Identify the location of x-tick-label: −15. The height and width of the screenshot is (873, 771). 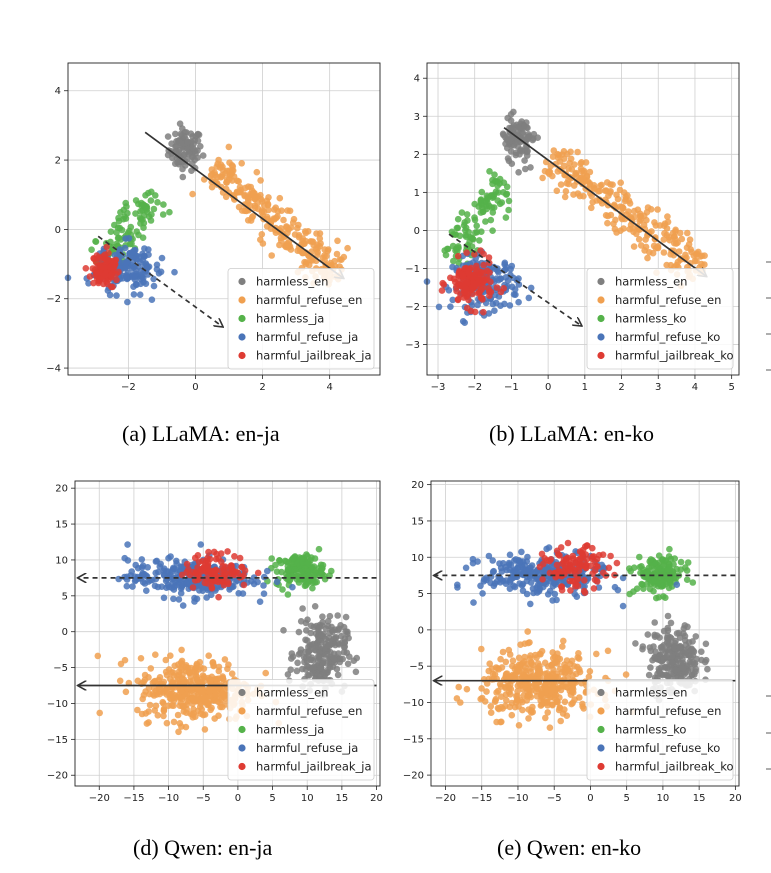
(133, 798).